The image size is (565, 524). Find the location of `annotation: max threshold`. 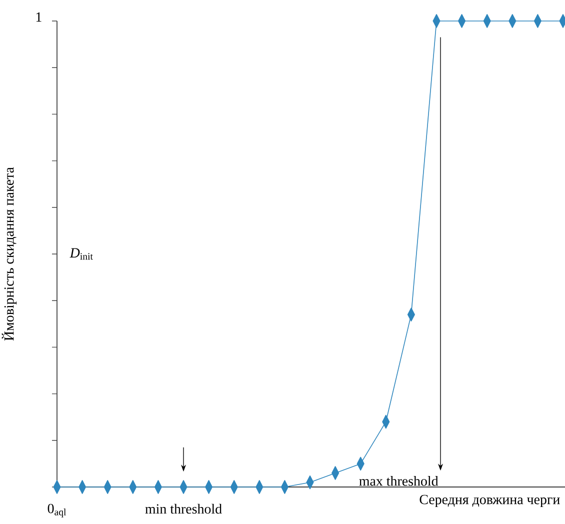

annotation: max threshold is located at coordinates (398, 481).